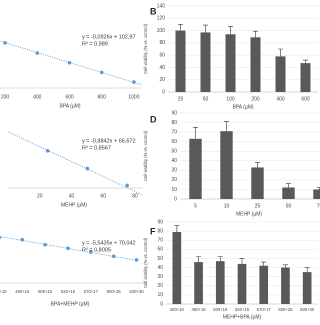  I want to click on x-tick-label: 200, so click(5, 97).